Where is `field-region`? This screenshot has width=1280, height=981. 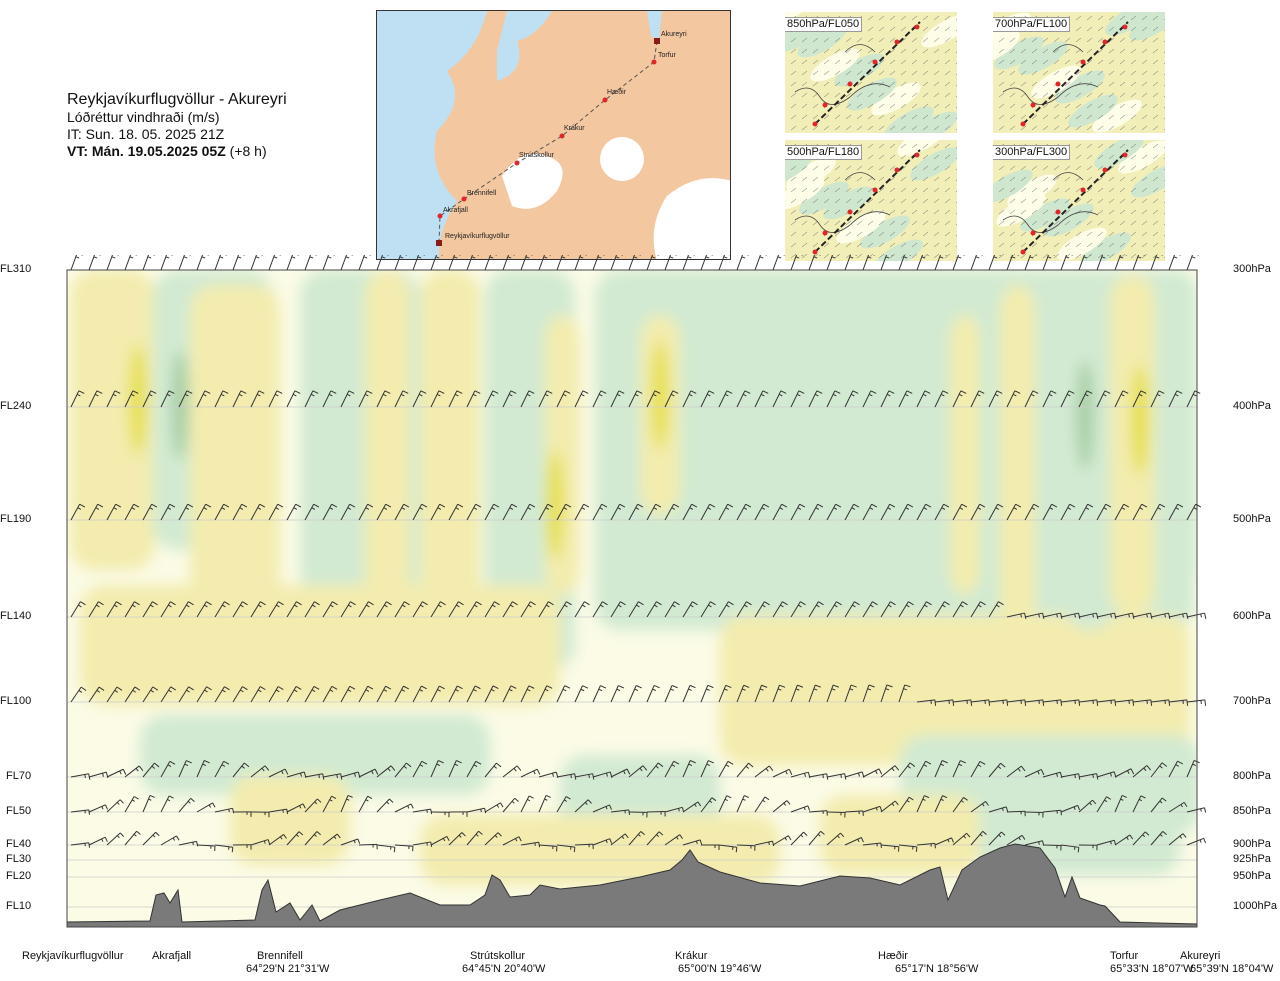 field-region is located at coordinates (1017, 465).